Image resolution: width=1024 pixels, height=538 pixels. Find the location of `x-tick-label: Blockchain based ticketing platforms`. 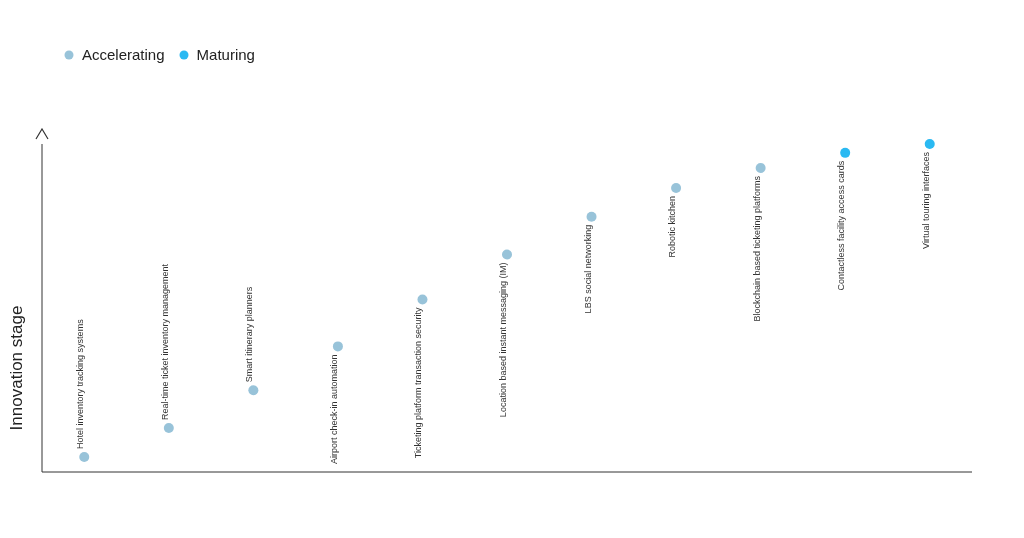

x-tick-label: Blockchain based ticketing platforms is located at coordinates (756, 248).